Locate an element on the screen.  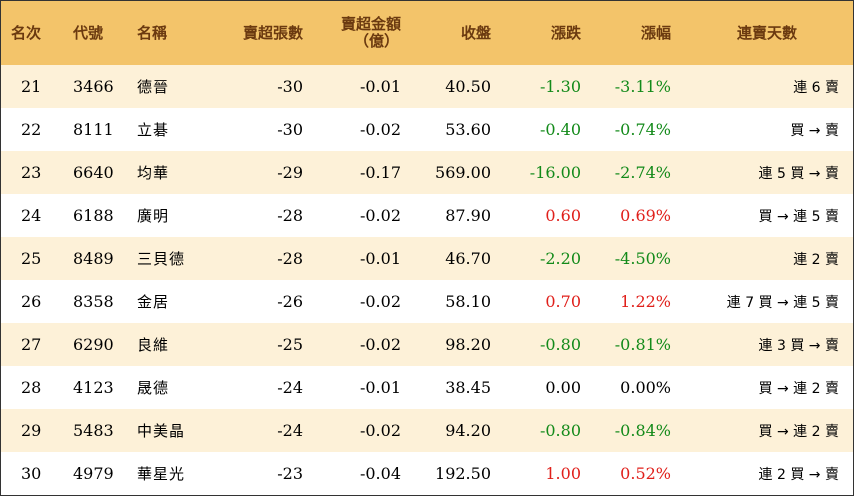
cell-change-percent: -0.74% is located at coordinates (642, 129).